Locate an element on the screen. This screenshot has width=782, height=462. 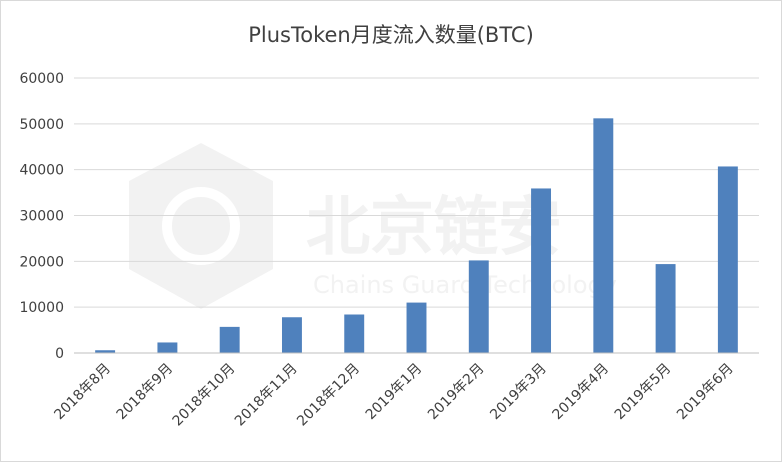
watermark-name-en: Chains Guard Technology is located at coordinates (465, 285).